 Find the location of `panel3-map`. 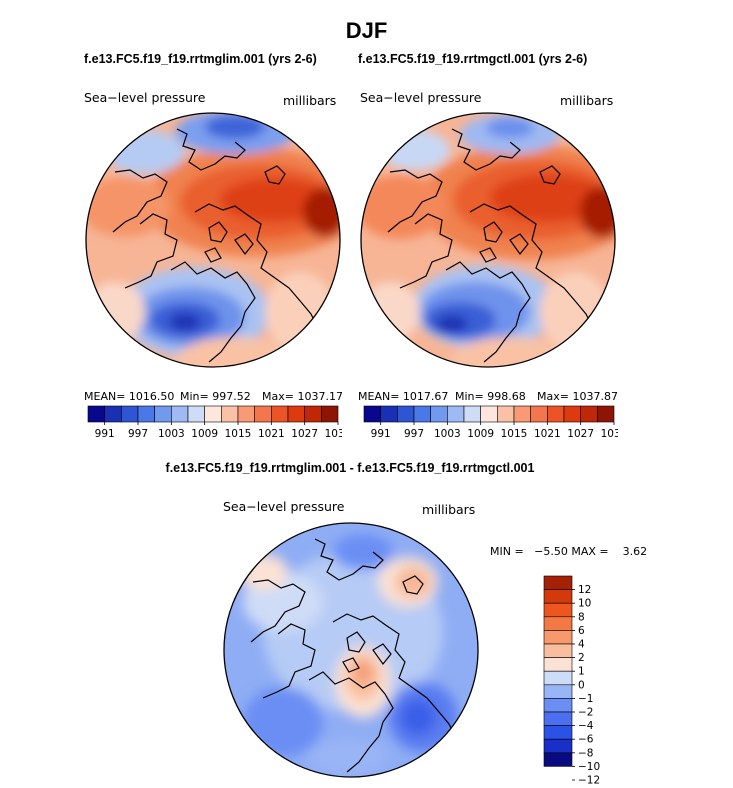

panel3-map is located at coordinates (351, 650).